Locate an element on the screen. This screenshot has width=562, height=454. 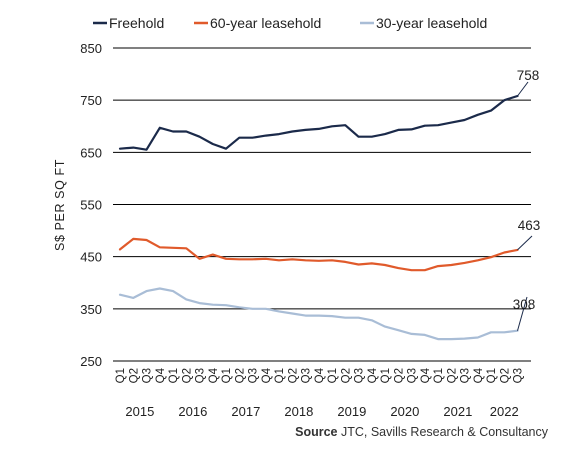
year-label-2016: 2016 is located at coordinates (192, 411).